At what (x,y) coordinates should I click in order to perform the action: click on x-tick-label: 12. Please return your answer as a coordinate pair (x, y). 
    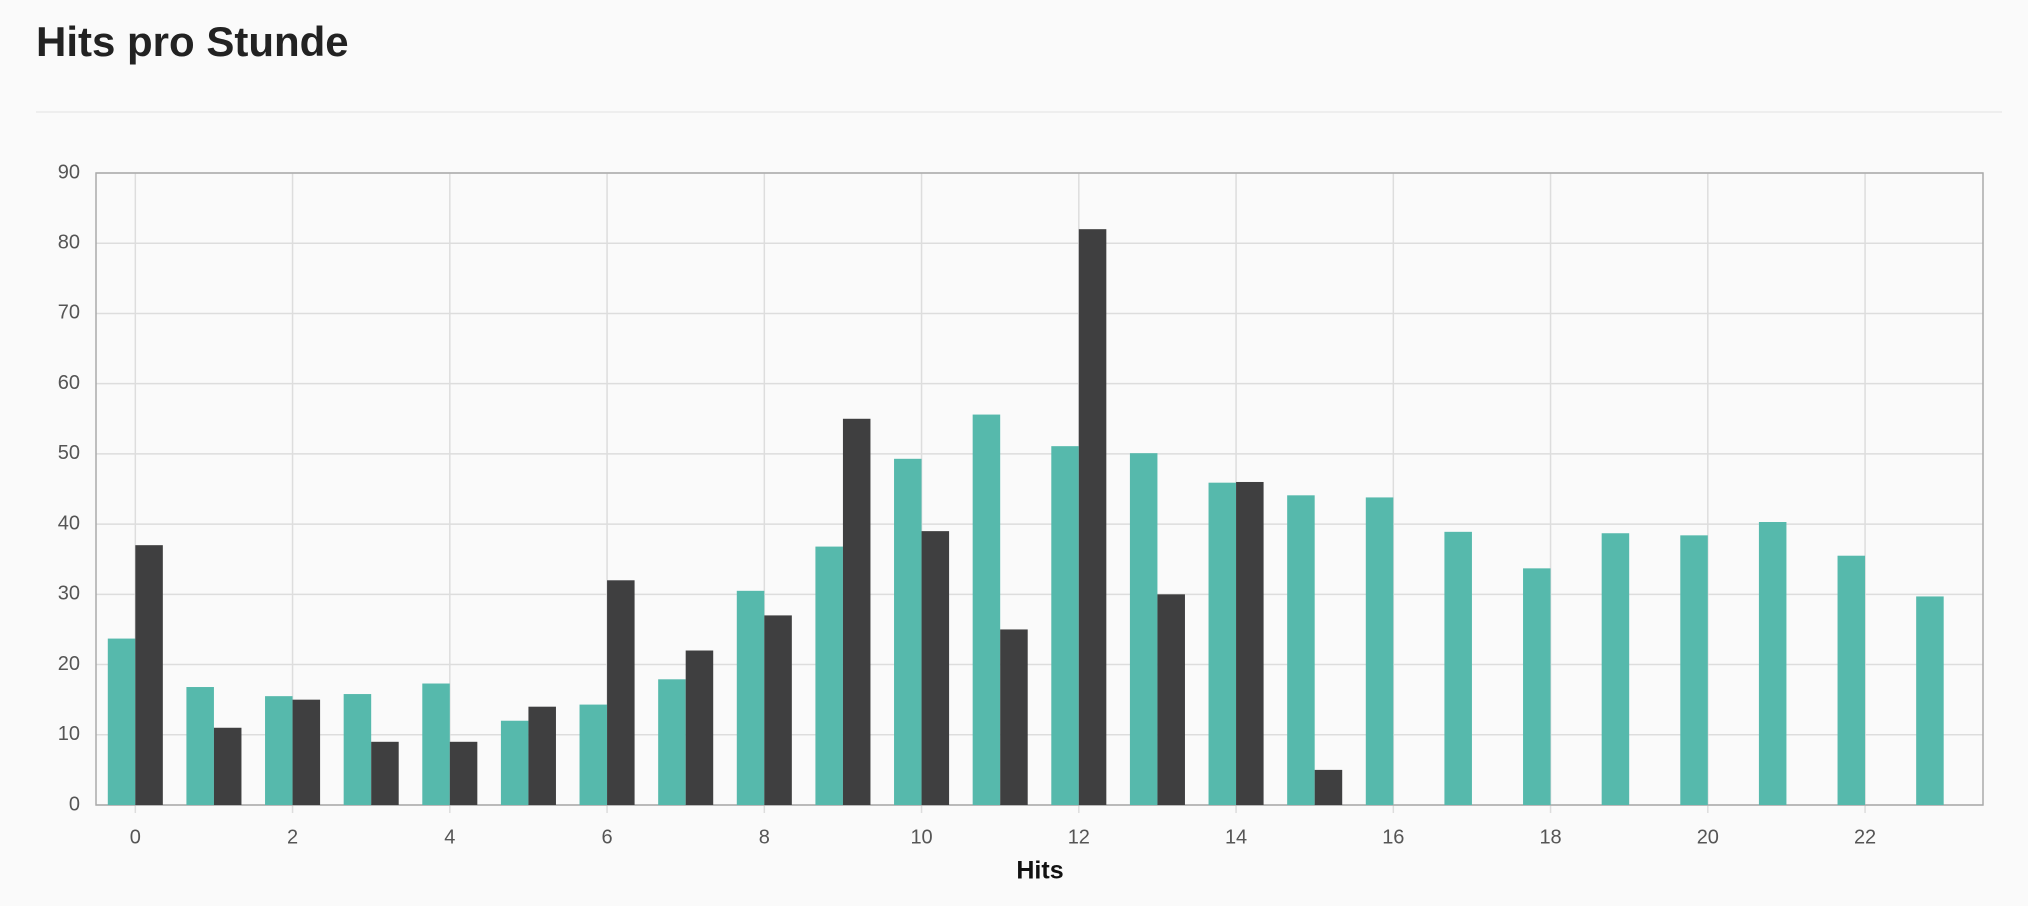
    Looking at the image, I should click on (1079, 837).